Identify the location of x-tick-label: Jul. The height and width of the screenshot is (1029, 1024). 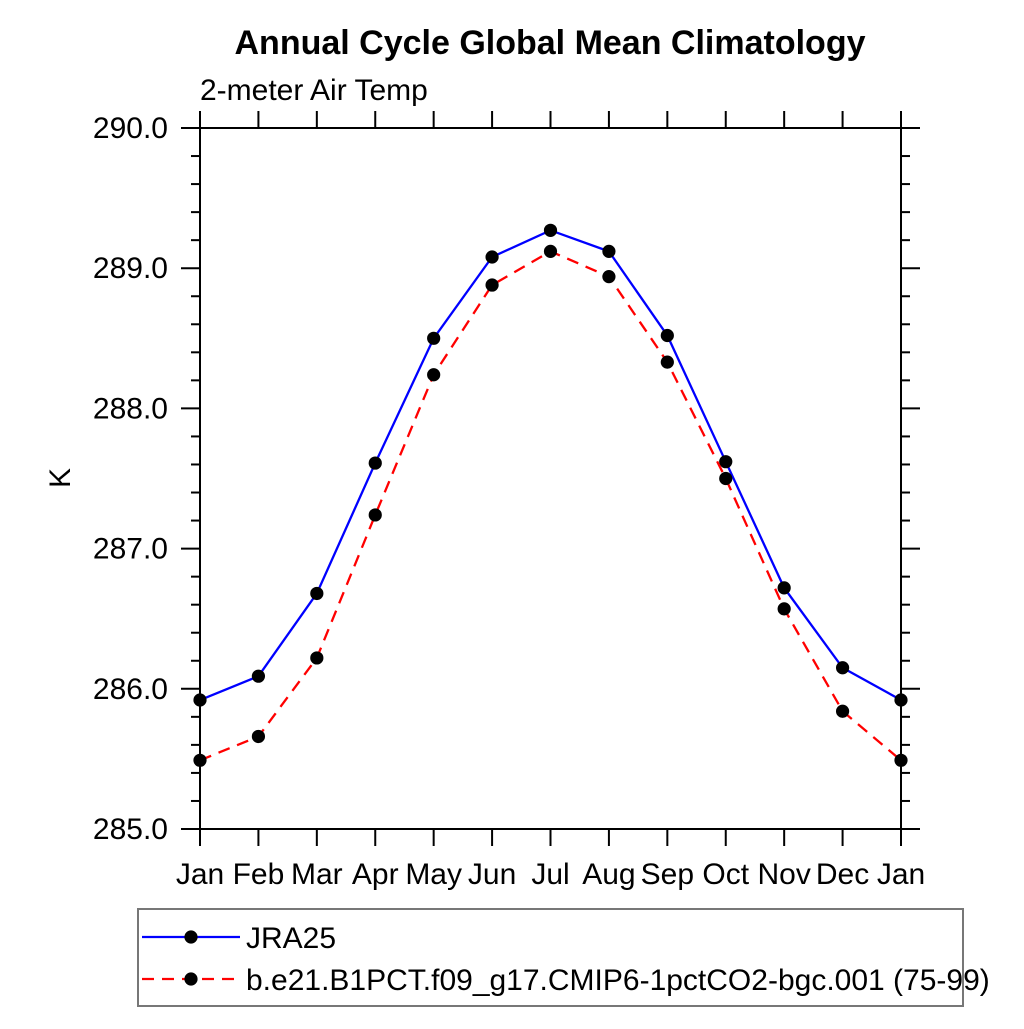
(550, 874).